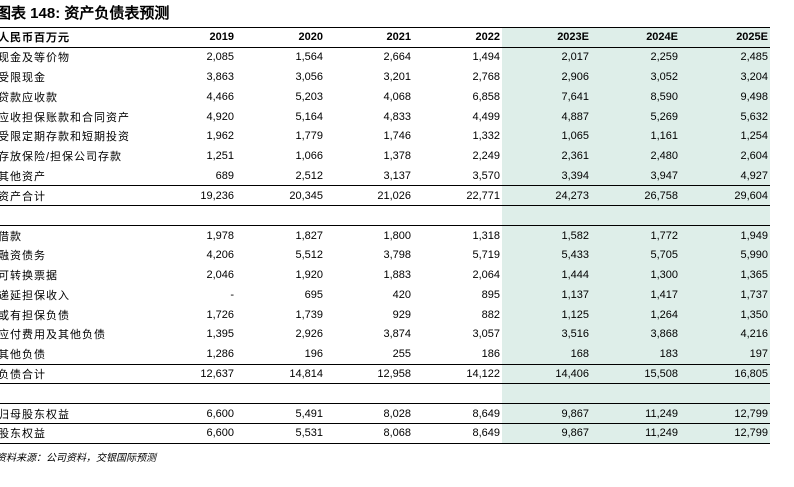 The height and width of the screenshot is (487, 794). I want to click on value-cell: -, so click(232, 294).